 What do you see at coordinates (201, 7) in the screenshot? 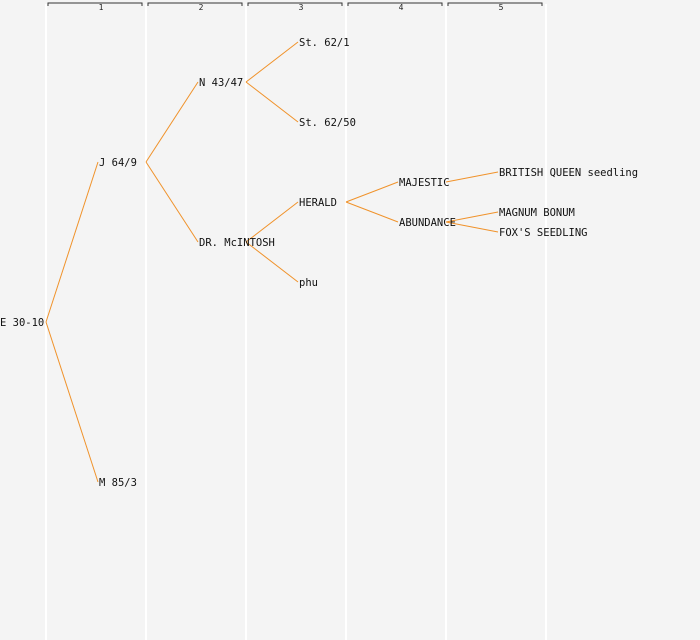
I see `generation-number: 2` at bounding box center [201, 7].